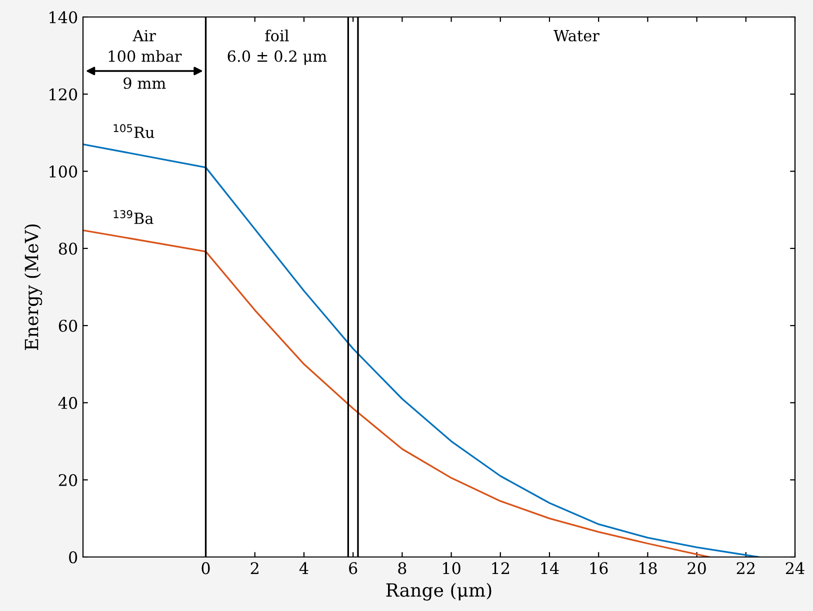 The height and width of the screenshot is (611, 813). I want to click on y-tick-label: 60, so click(68, 326).